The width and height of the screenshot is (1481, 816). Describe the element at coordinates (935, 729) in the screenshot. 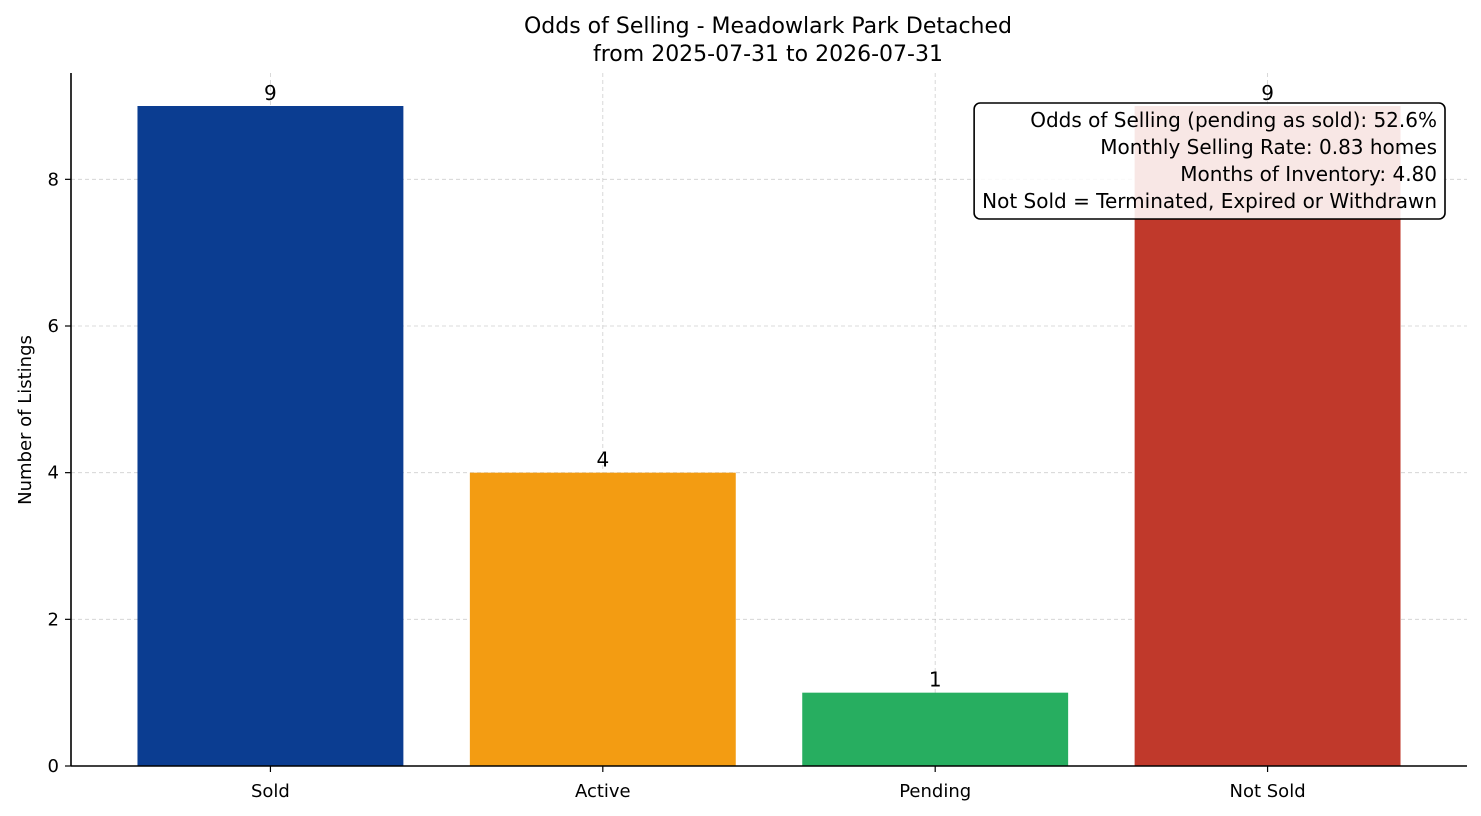

I see `bar-pending` at that location.